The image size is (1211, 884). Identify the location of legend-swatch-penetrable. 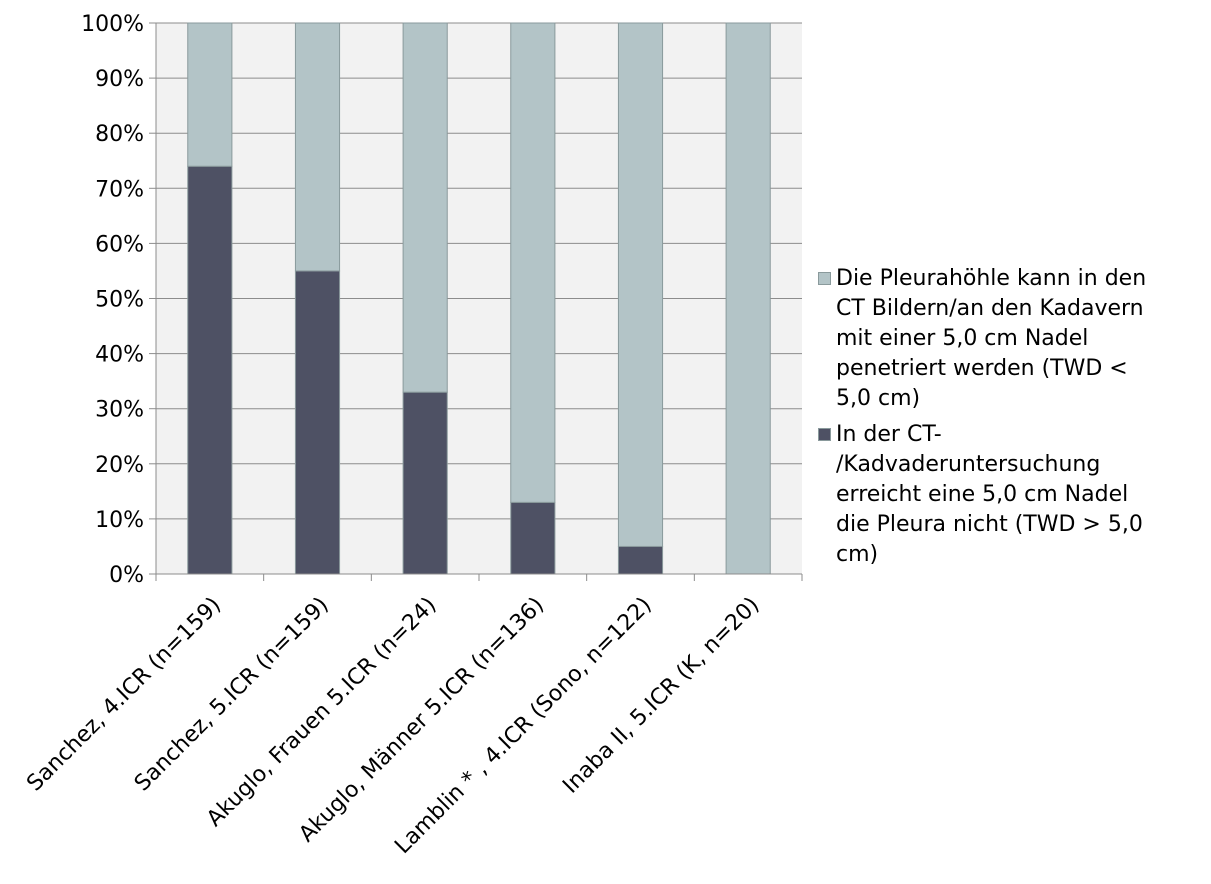
(824, 278).